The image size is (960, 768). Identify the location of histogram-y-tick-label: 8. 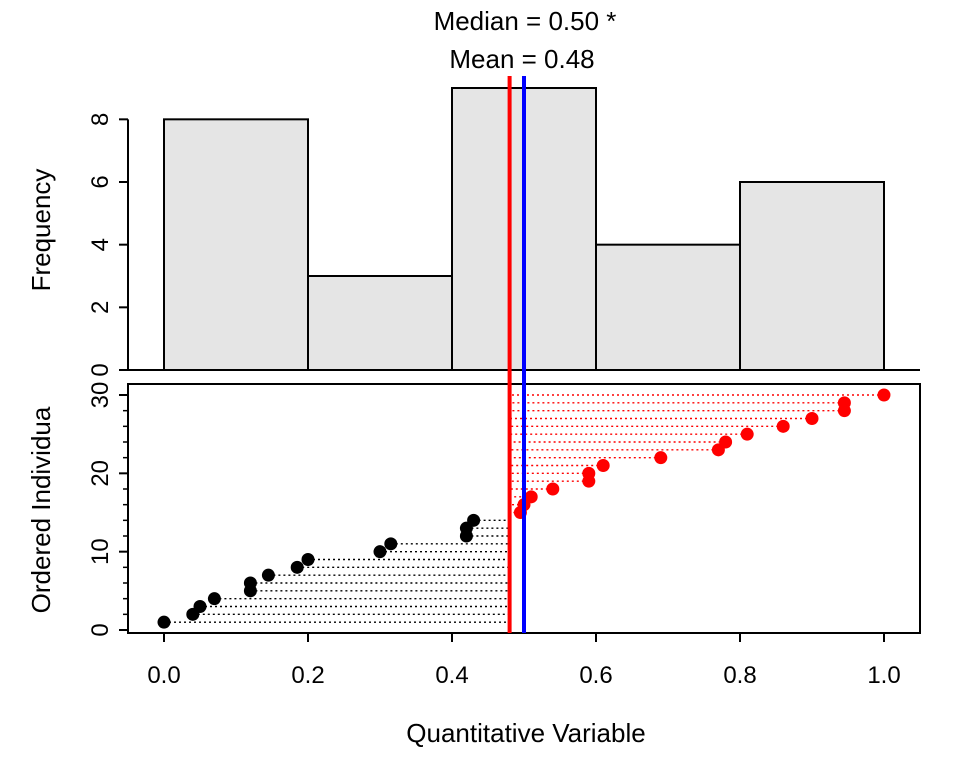
(100, 119).